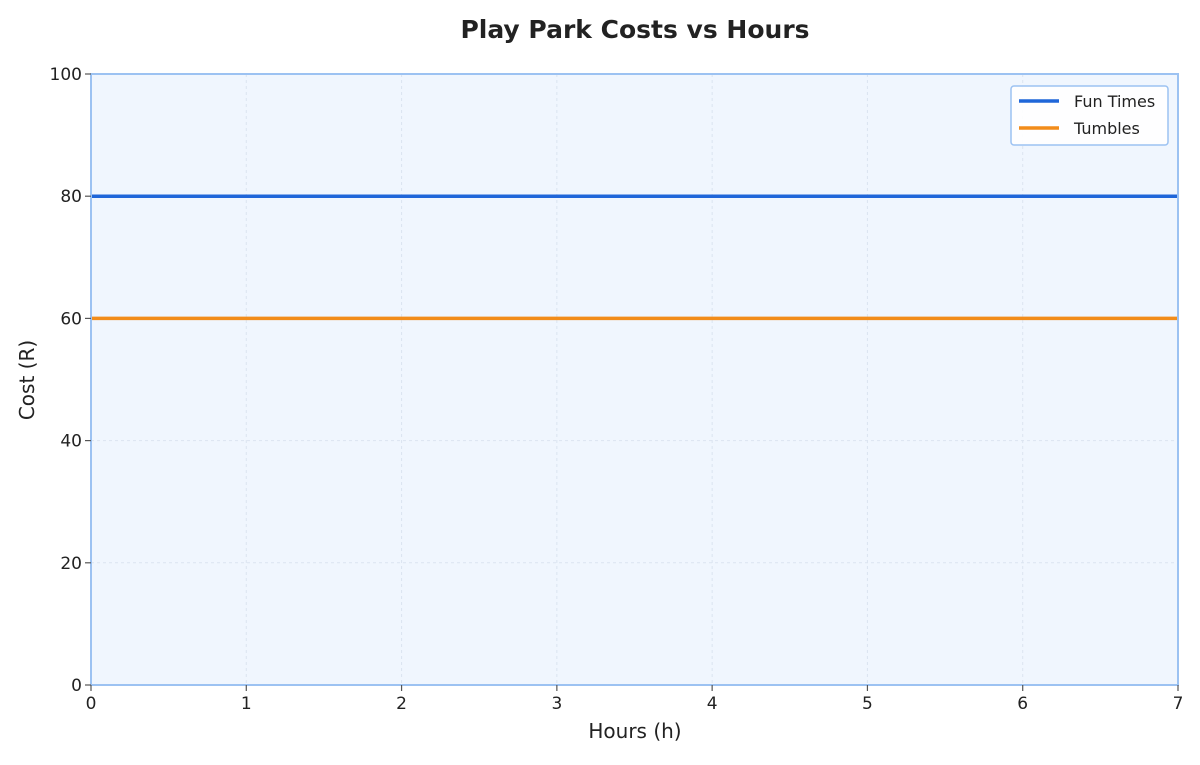 The height and width of the screenshot is (765, 1200). What do you see at coordinates (66, 75) in the screenshot?
I see `y-tick-label: 100` at bounding box center [66, 75].